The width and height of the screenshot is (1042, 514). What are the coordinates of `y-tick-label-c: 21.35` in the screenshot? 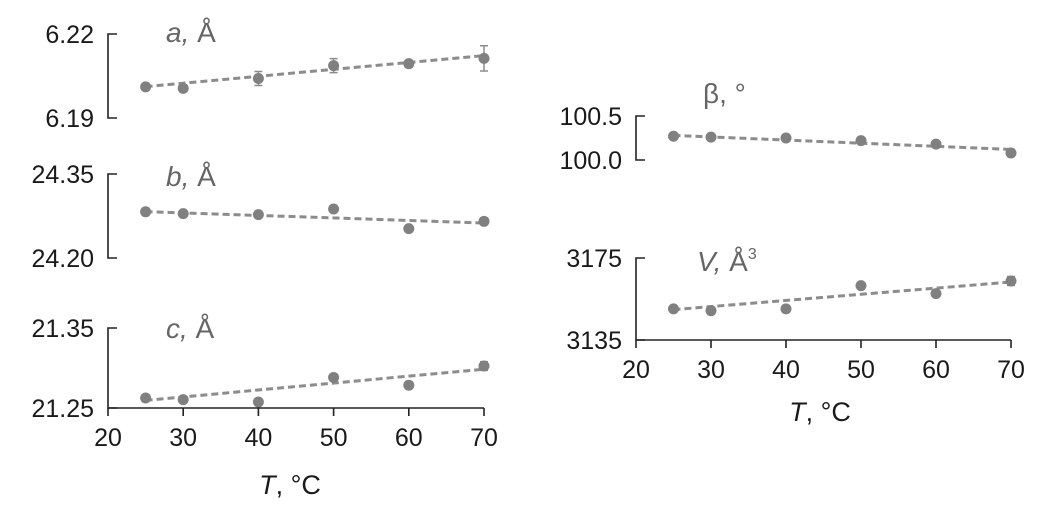 It's located at (62, 329).